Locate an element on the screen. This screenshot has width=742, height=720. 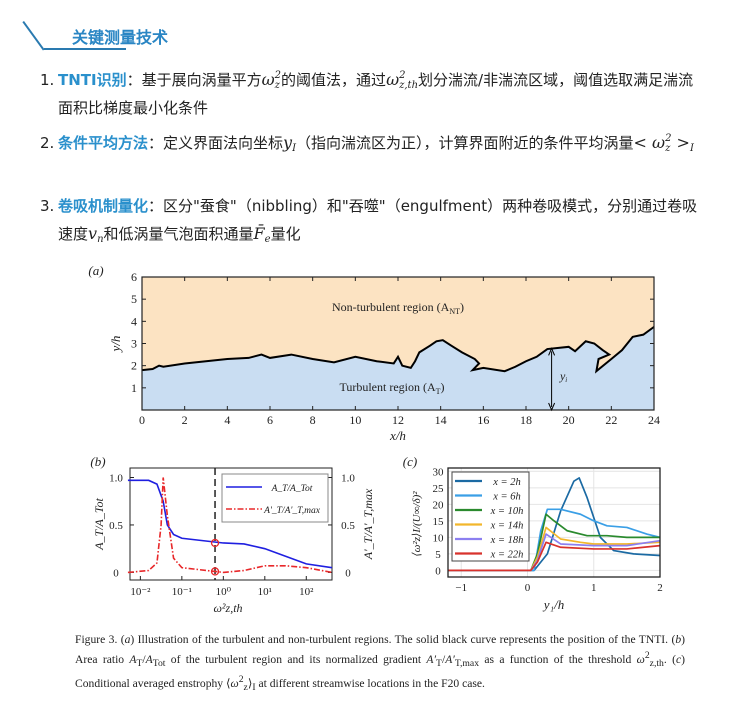
subscript: I is located at coordinates (254, 688).